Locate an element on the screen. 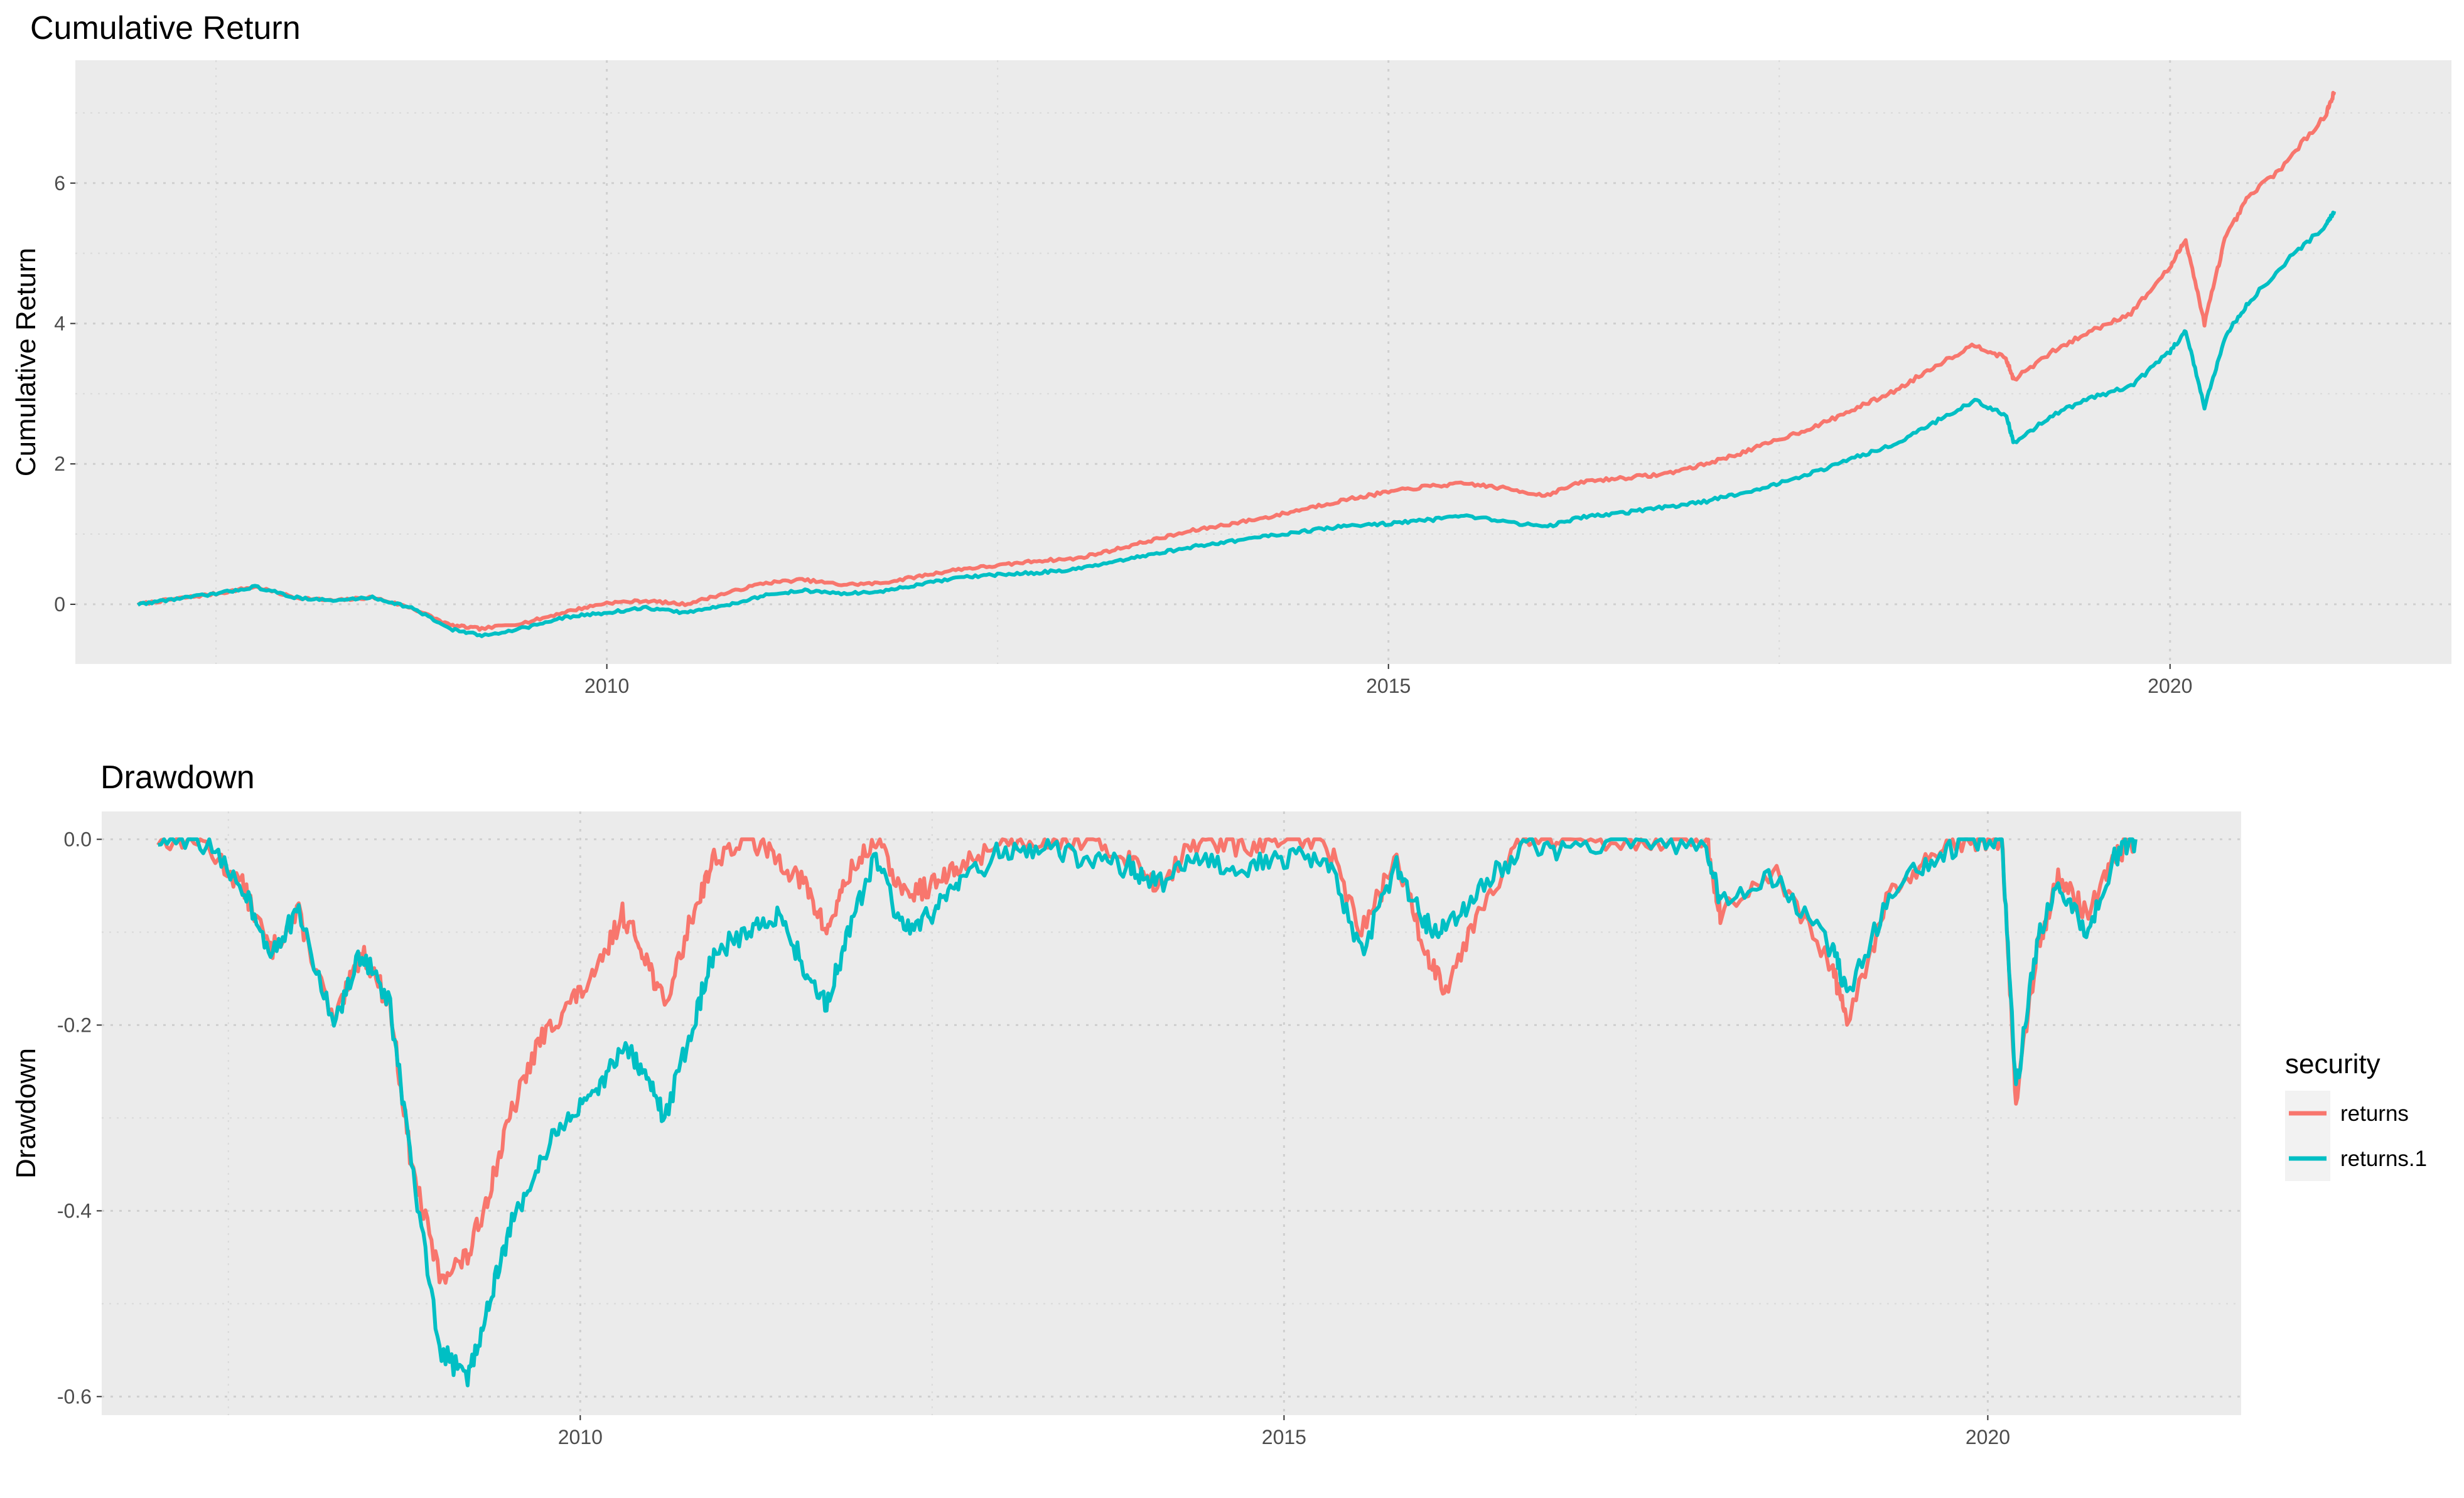 The image size is (2464, 1498). y-tick-label: -0.2 is located at coordinates (74, 1025).